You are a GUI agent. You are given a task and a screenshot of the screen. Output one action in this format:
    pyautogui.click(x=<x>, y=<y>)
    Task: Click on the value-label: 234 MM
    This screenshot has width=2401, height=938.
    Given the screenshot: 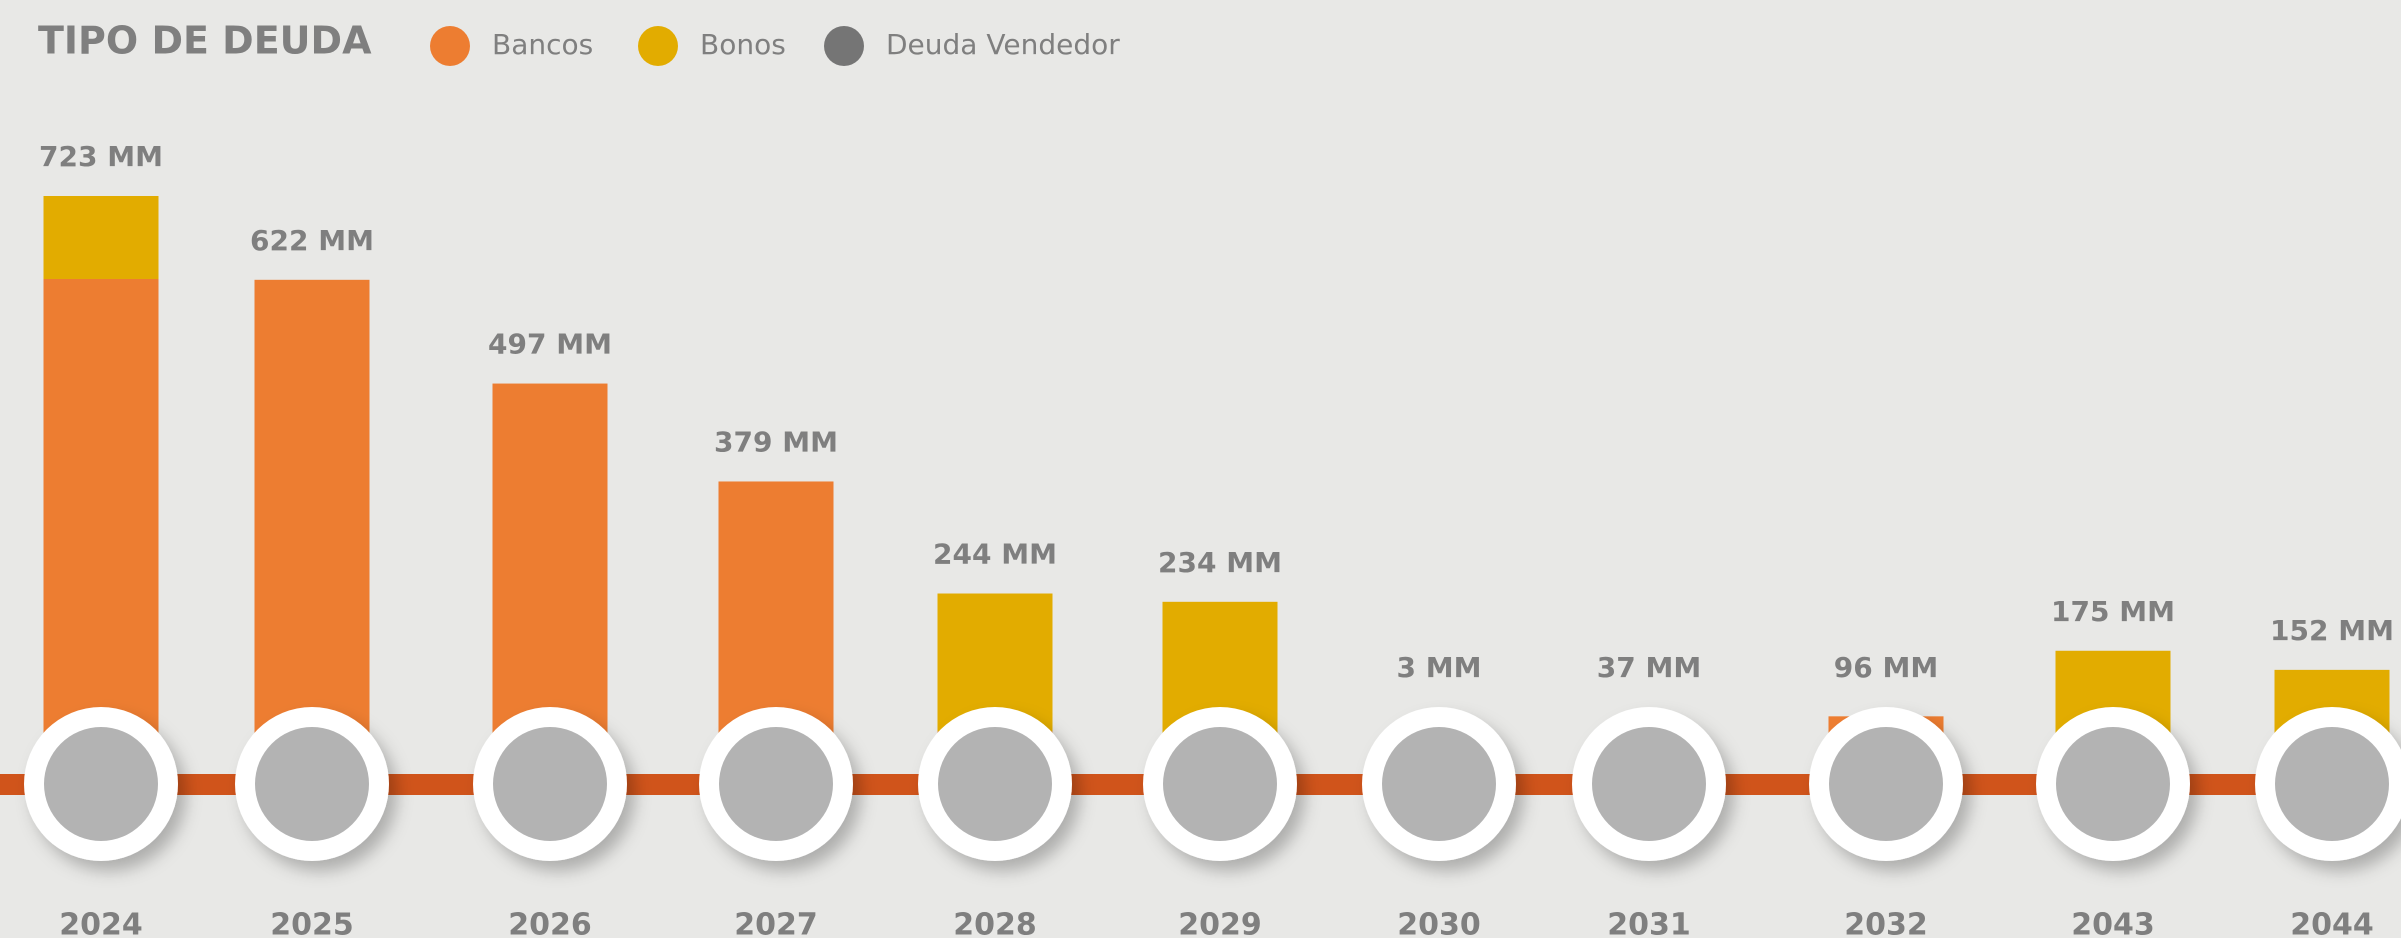 What is the action you would take?
    pyautogui.click(x=1220, y=562)
    